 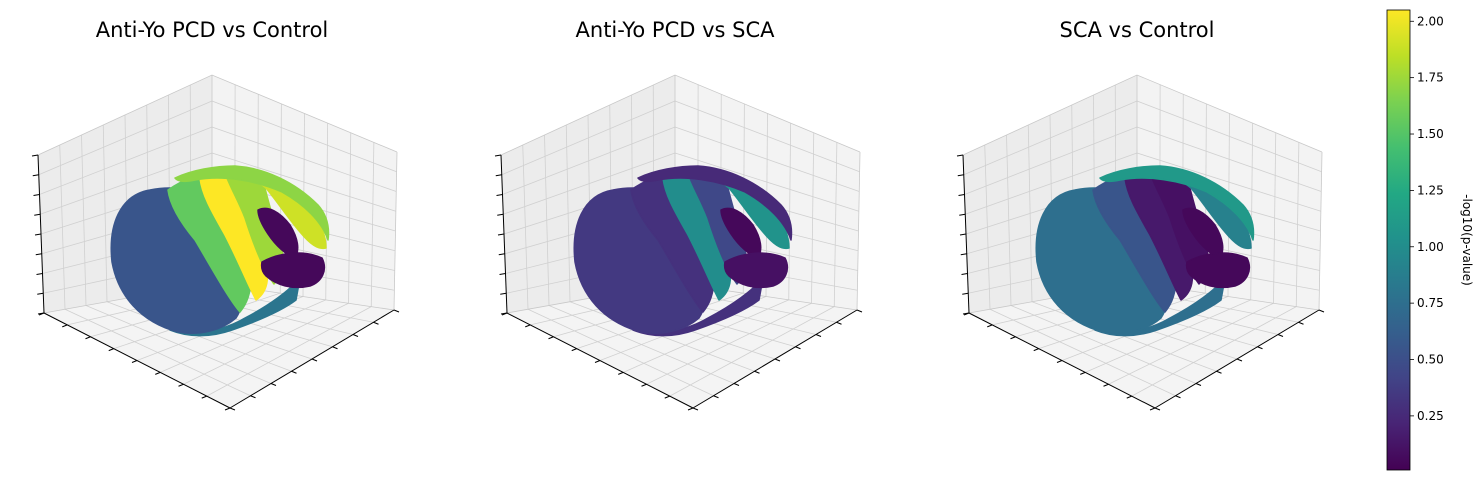 What do you see at coordinates (1430, 78) in the screenshot?
I see `colorbar-tick-label: 1.75` at bounding box center [1430, 78].